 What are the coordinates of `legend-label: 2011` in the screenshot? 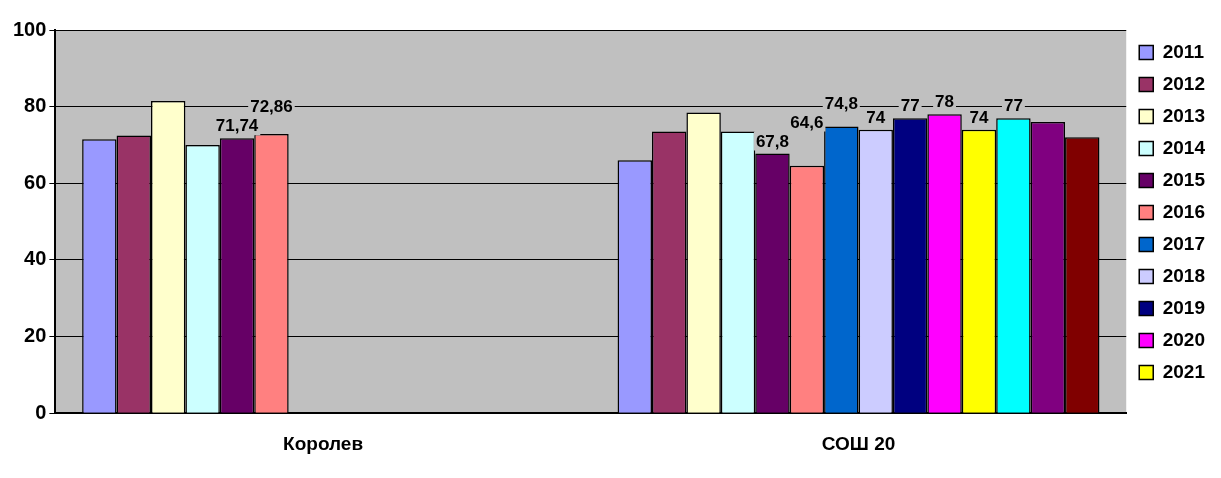 It's located at (1183, 51).